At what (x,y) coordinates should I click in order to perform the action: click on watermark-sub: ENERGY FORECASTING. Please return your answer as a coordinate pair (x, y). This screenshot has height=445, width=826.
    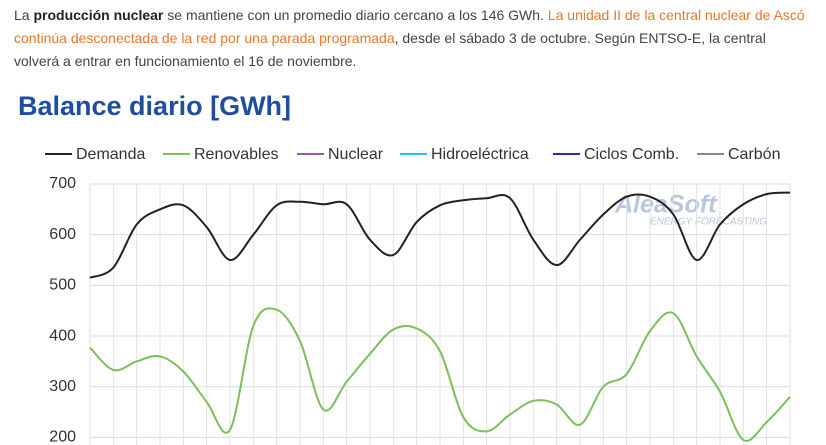
    Looking at the image, I should click on (708, 222).